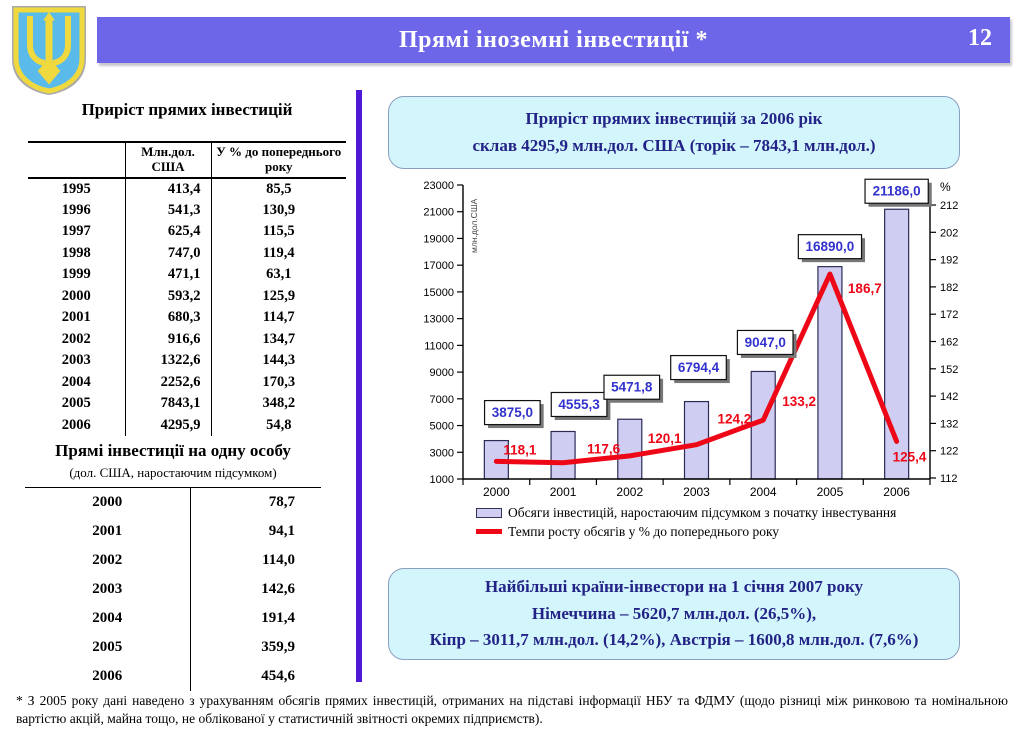 The image size is (1021, 730). What do you see at coordinates (167, 253) in the screenshot?
I see `table-cell: 747,0` at bounding box center [167, 253].